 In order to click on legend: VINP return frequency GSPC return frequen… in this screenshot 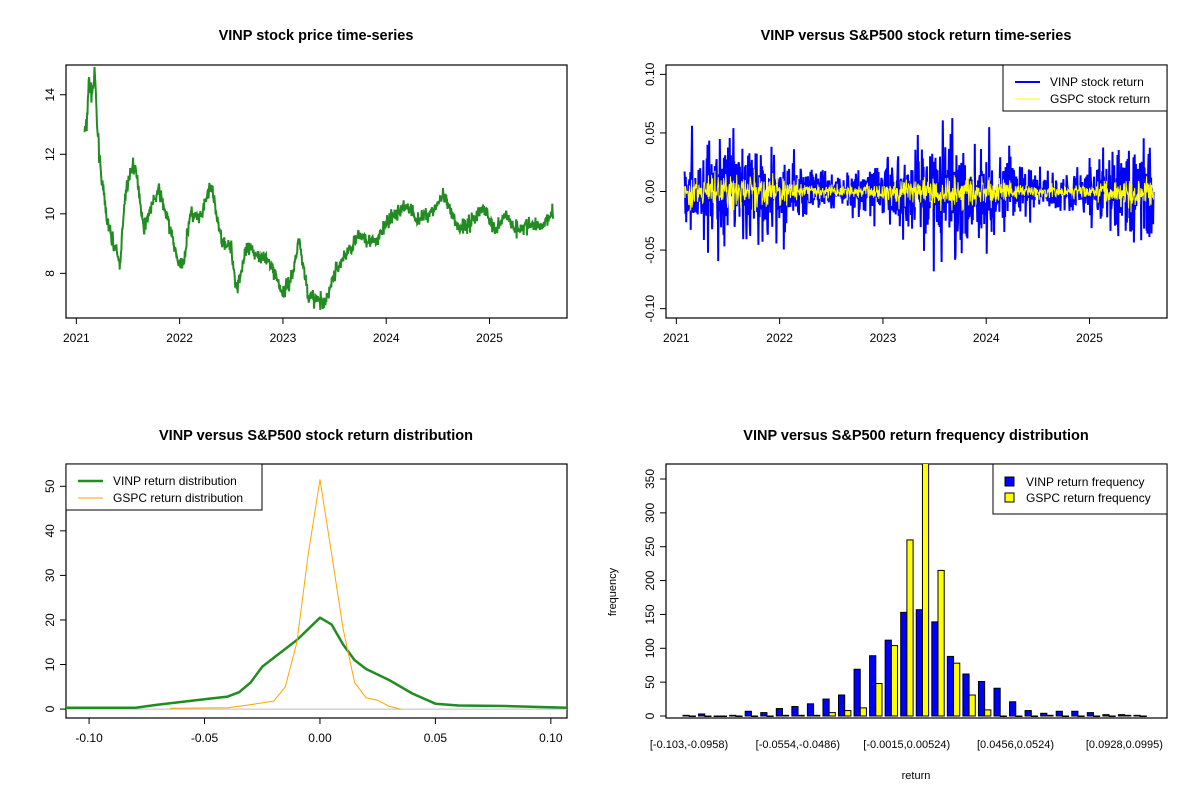, I will do `click(1080, 489)`.